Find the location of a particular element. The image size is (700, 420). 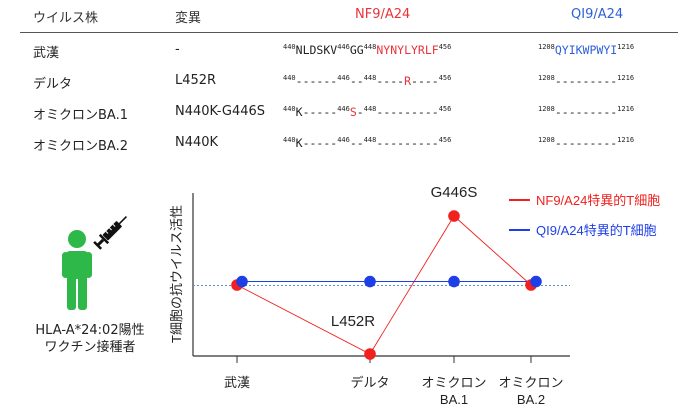

row-strain: オミクロンBA.1 is located at coordinates (80, 115).